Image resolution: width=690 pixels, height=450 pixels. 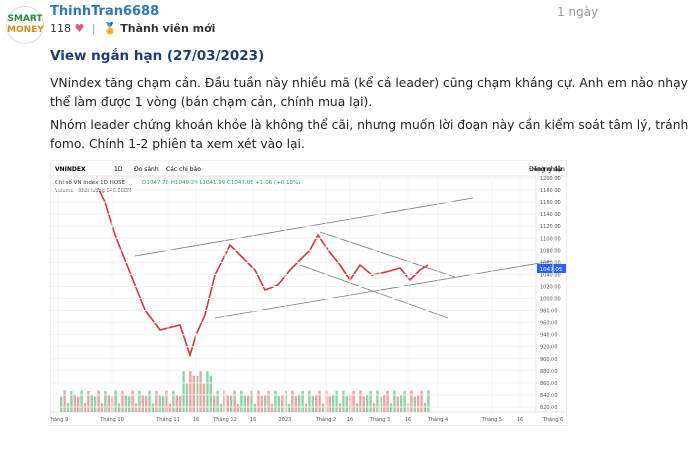 What do you see at coordinates (183, 169) in the screenshot?
I see `indicators: Các chỉ báo` at bounding box center [183, 169].